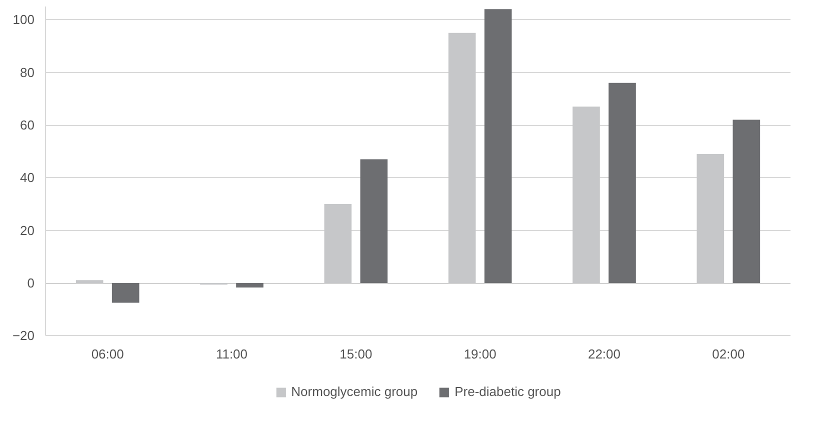  Describe the element at coordinates (27, 178) in the screenshot. I see `y-tick-label: 40` at that location.